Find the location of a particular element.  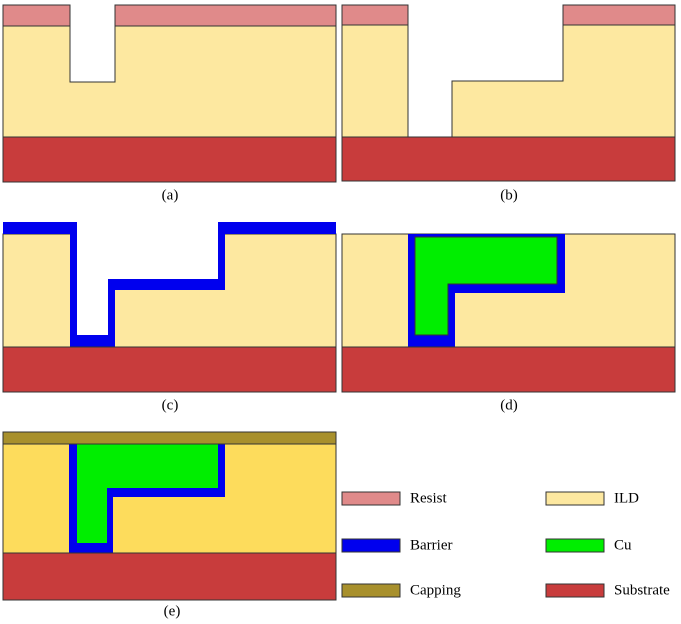

panel-label: (e) is located at coordinates (172, 611).